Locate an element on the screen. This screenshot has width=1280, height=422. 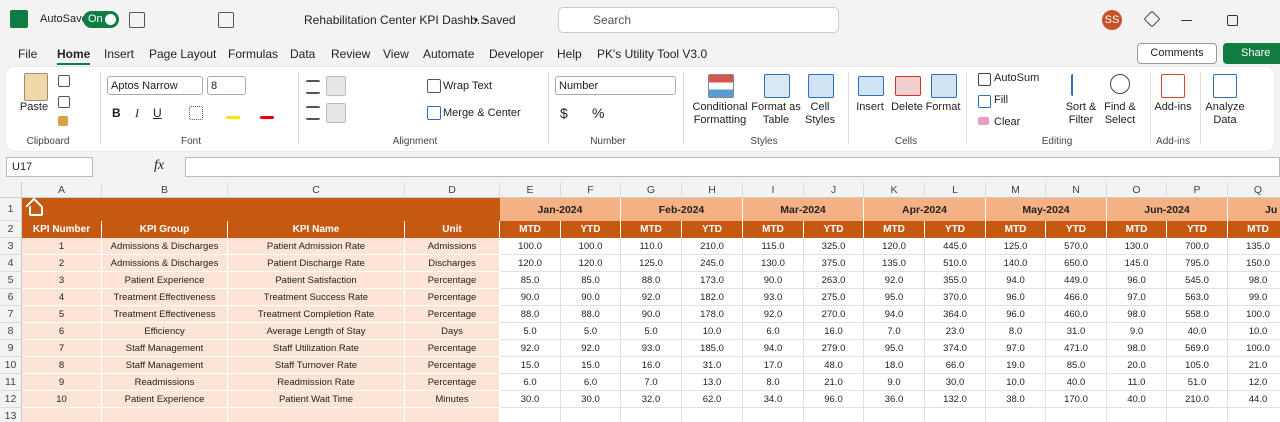
cell: 125.0 is located at coordinates (1016, 246).